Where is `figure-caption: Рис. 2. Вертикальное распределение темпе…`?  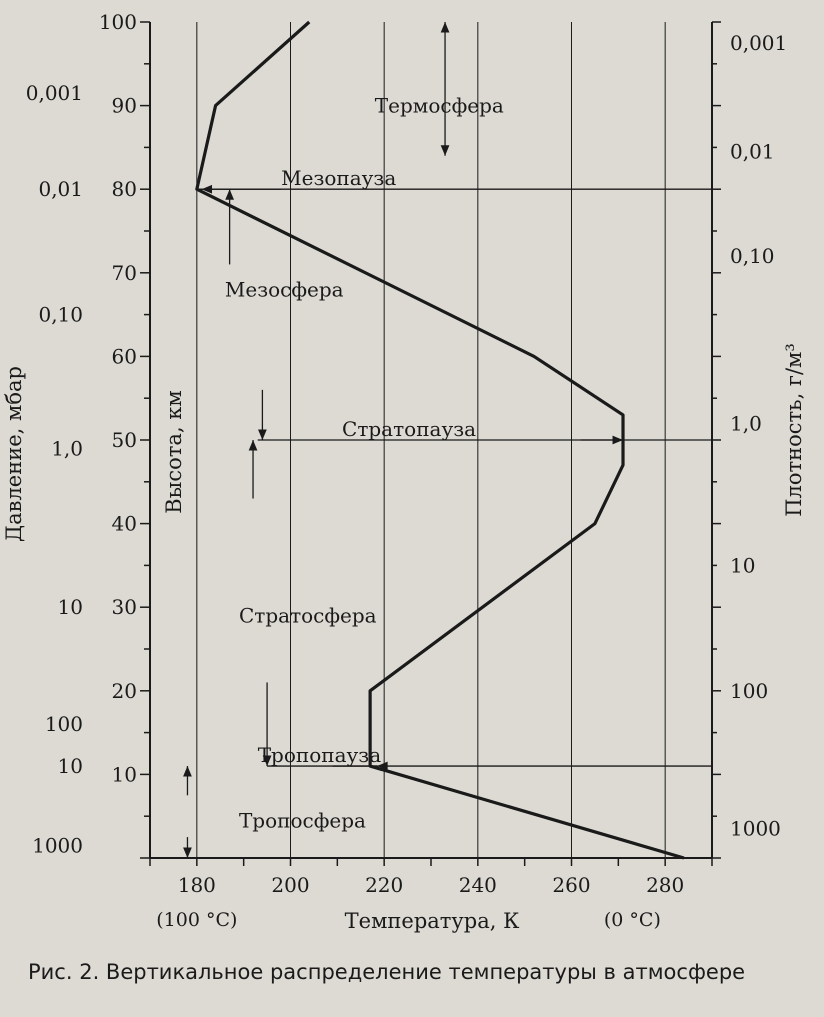 figure-caption: Рис. 2. Вертикальное распределение темпе… is located at coordinates (387, 972).